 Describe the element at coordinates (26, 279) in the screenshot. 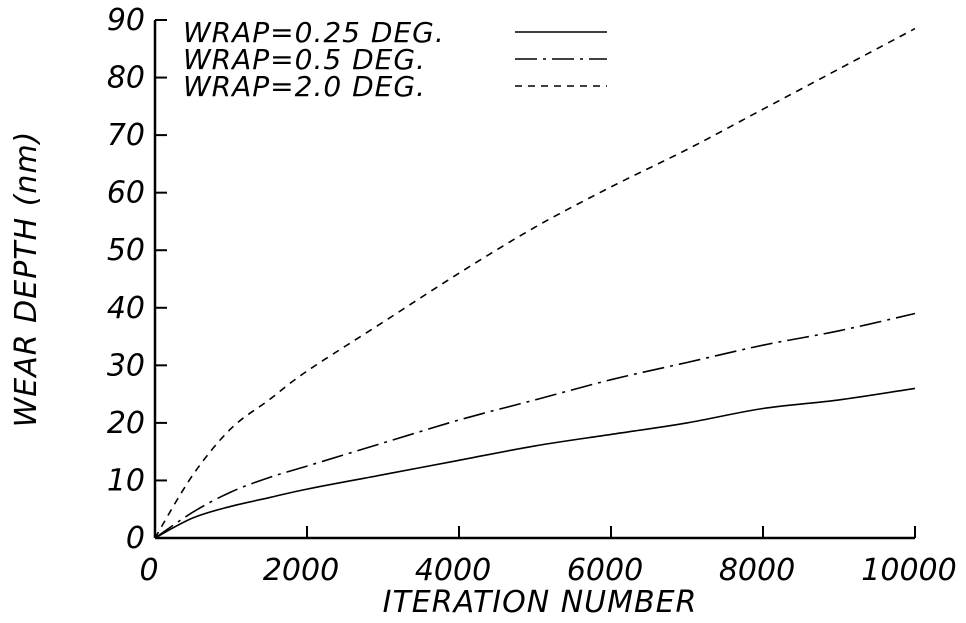

I see `y-axis-label: WEAR DEPTH (nm)` at that location.